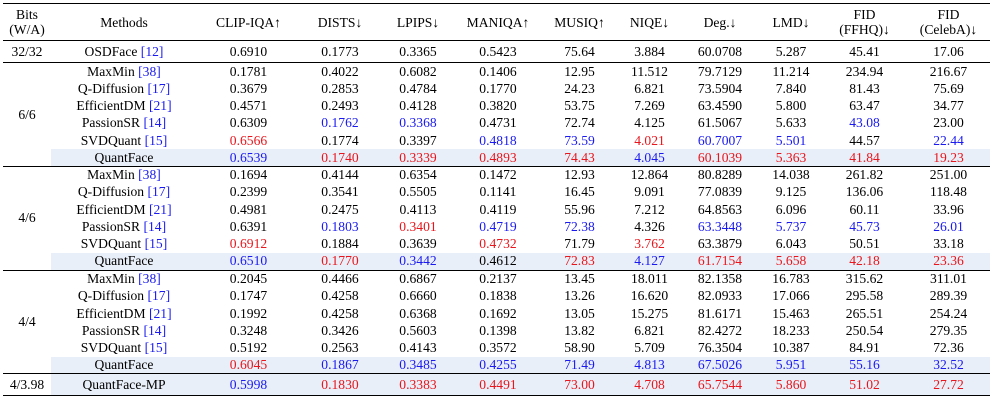  What do you see at coordinates (498, 175) in the screenshot?
I see `metric-value: 0.1472` at bounding box center [498, 175].